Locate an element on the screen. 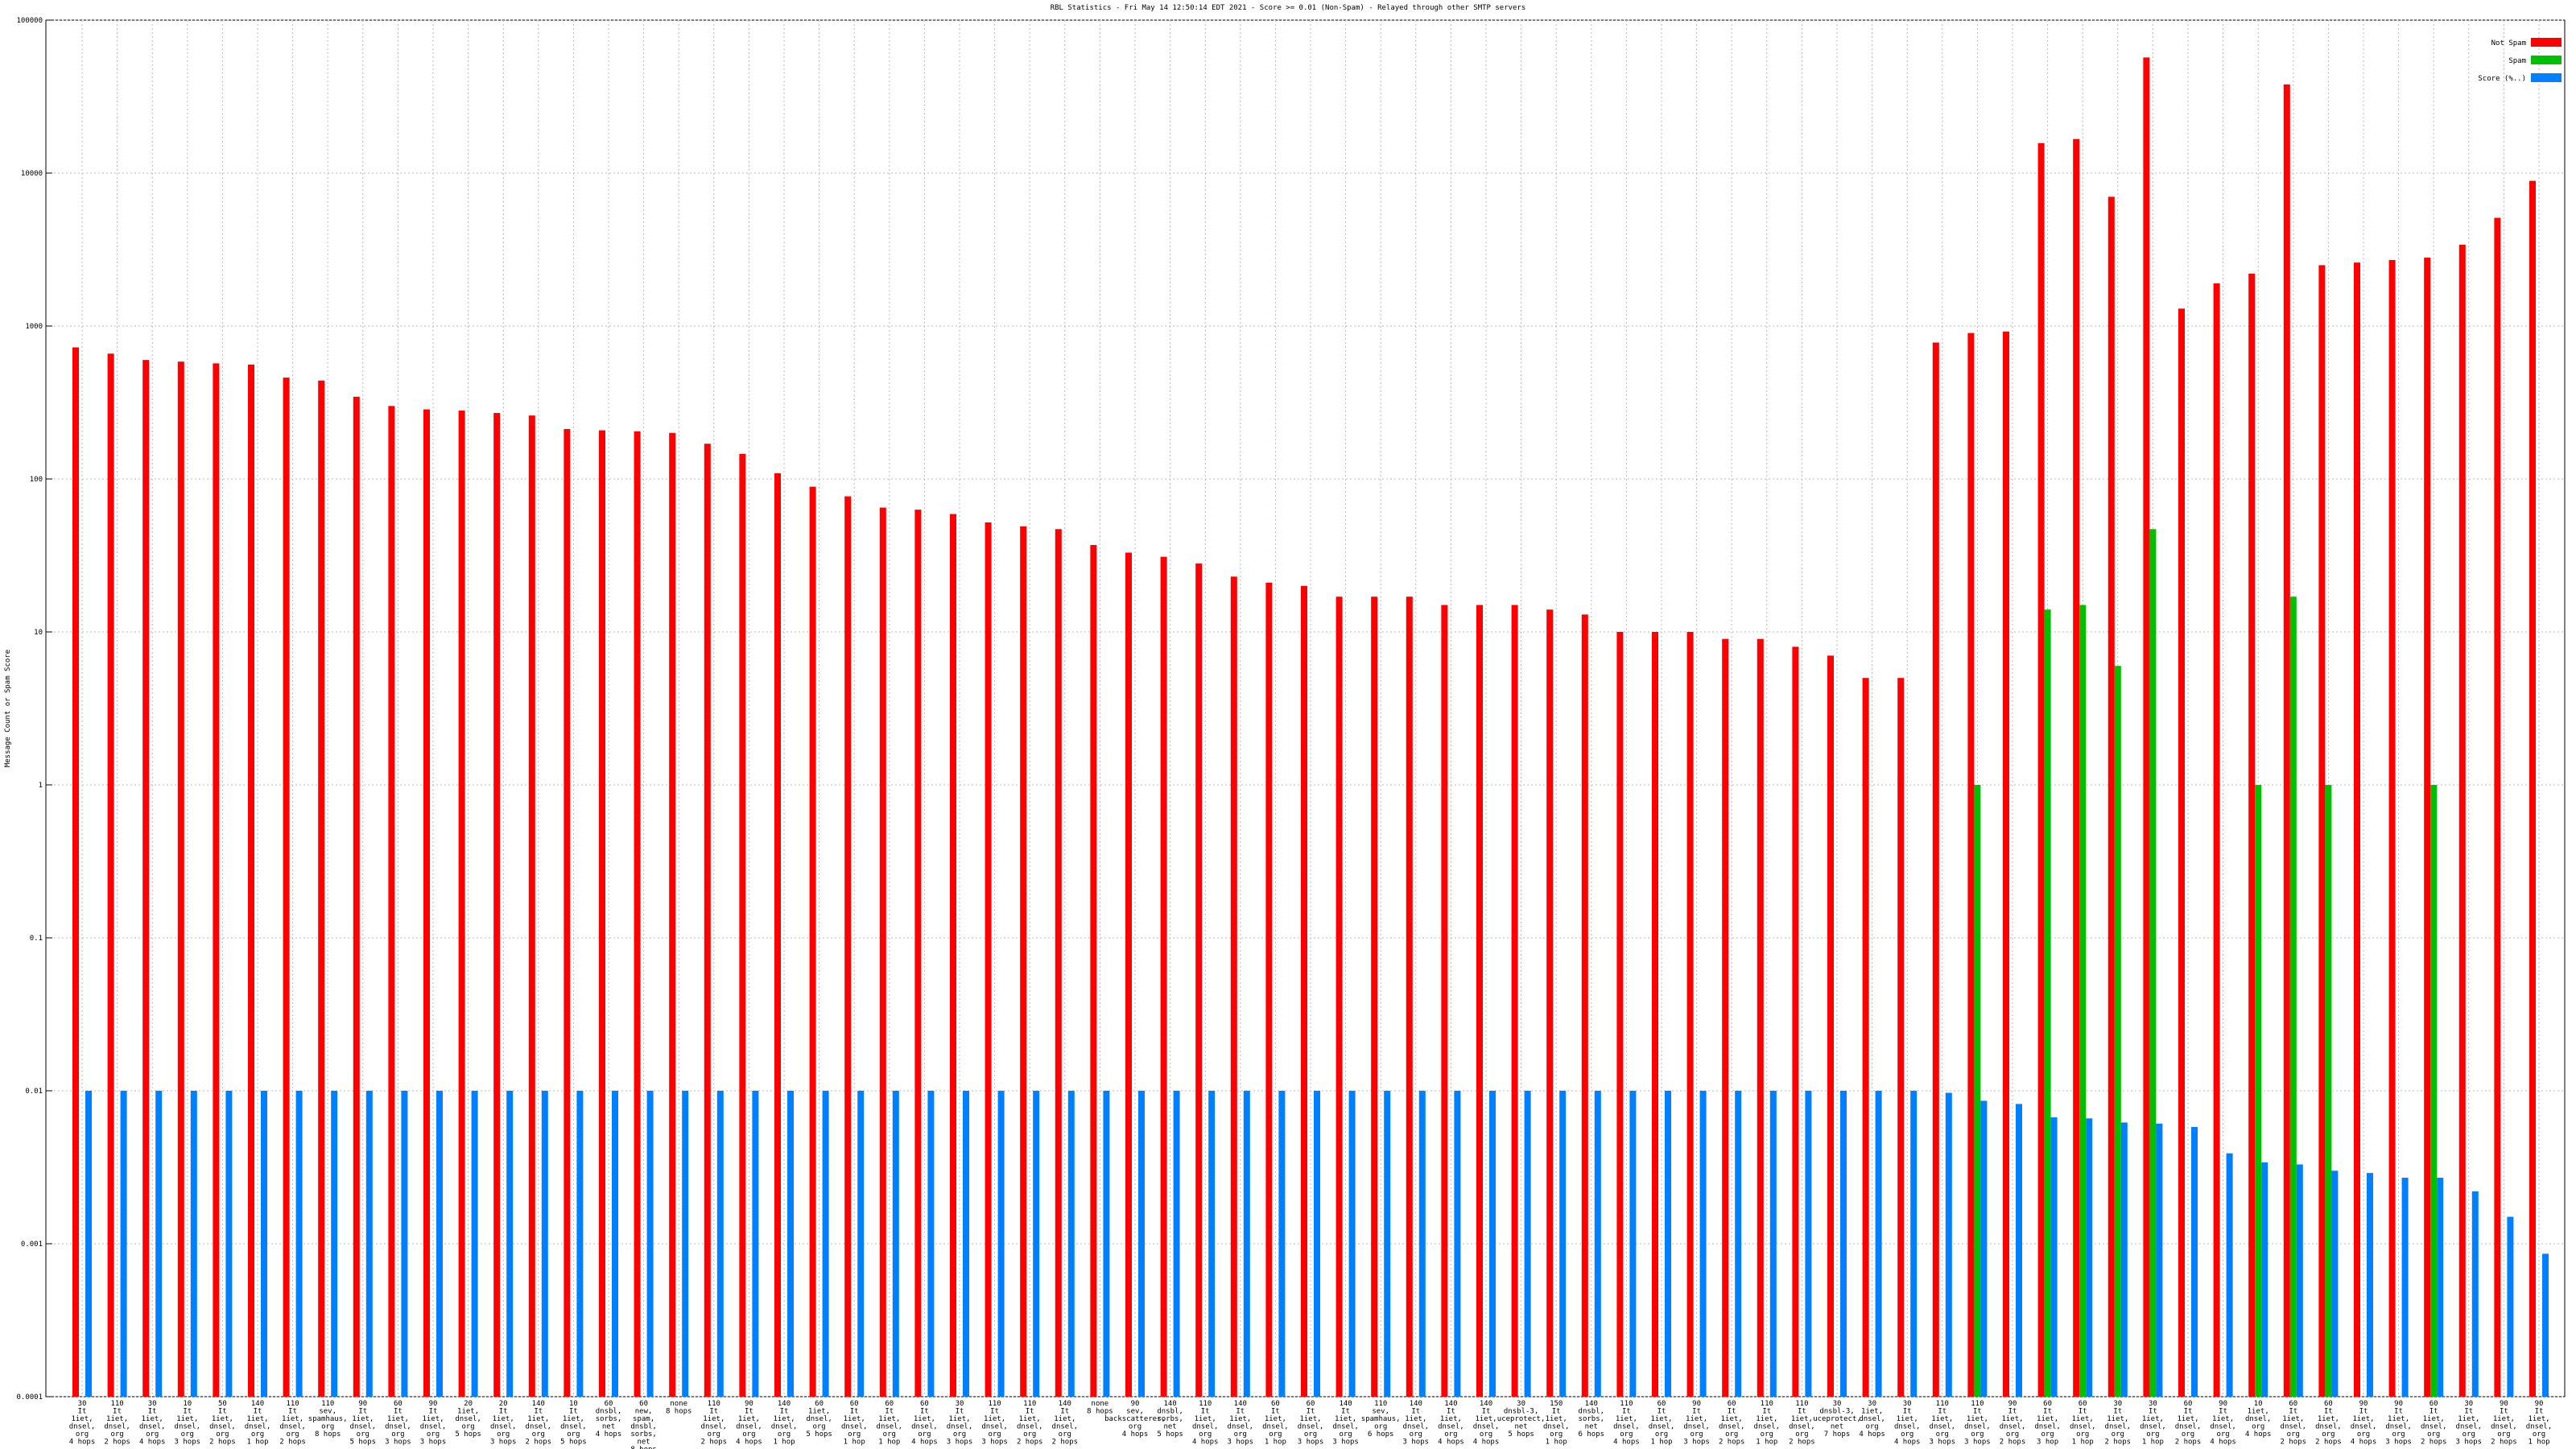 Image resolution: width=2576 pixels, height=1449 pixels. x-tick-label: 90 It 1iet, dnsel, org 3 hops is located at coordinates (1696, 1423).